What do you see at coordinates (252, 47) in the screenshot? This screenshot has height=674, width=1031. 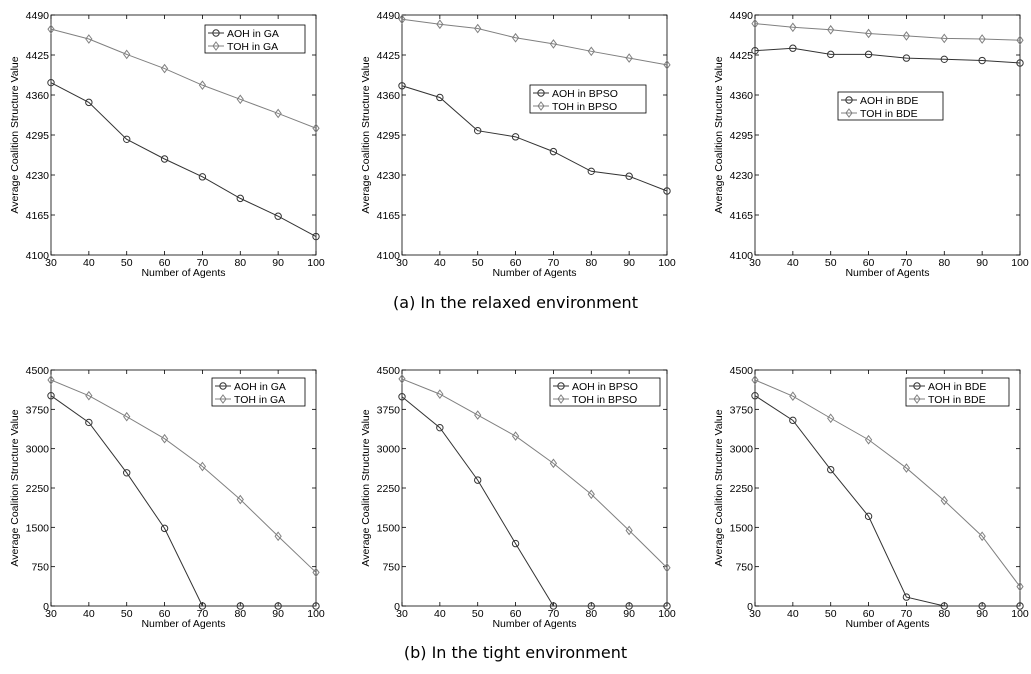 I see `legend-label: TOH in GA` at bounding box center [252, 47].